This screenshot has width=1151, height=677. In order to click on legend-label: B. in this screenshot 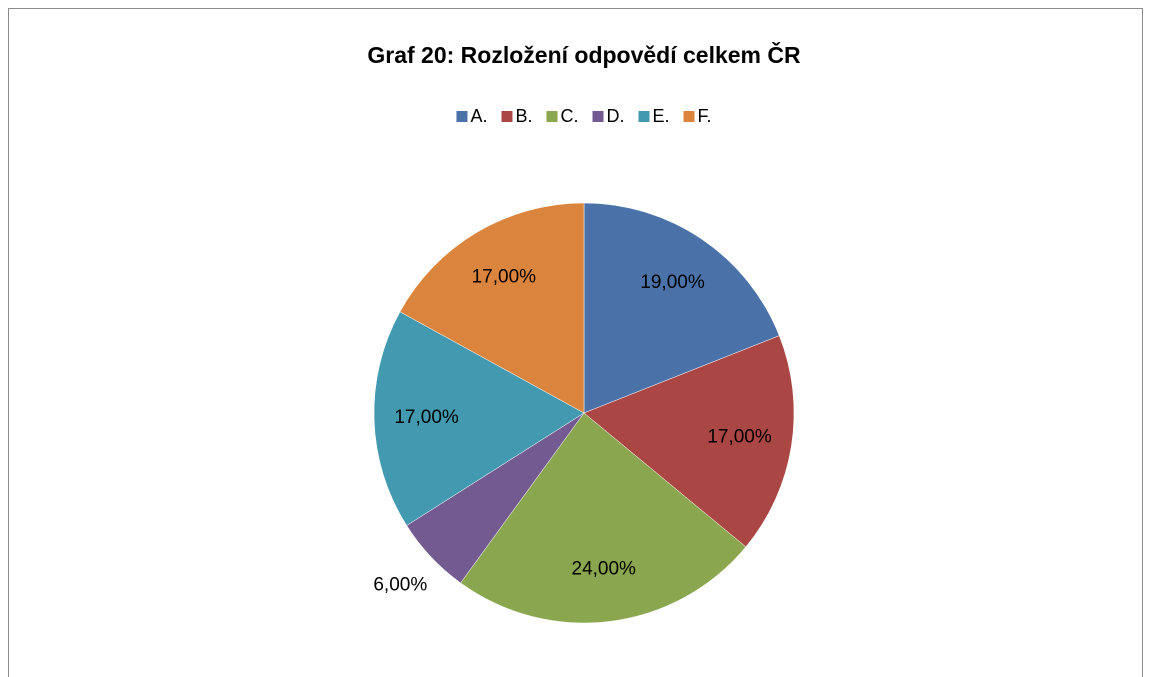, I will do `click(523, 116)`.